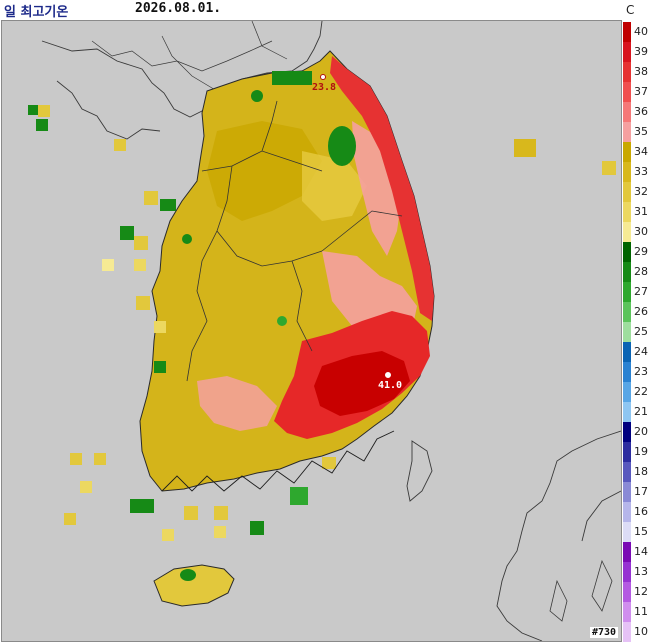  What do you see at coordinates (278, 461) in the screenshot?
I see `south-coastline-detail` at bounding box center [278, 461].